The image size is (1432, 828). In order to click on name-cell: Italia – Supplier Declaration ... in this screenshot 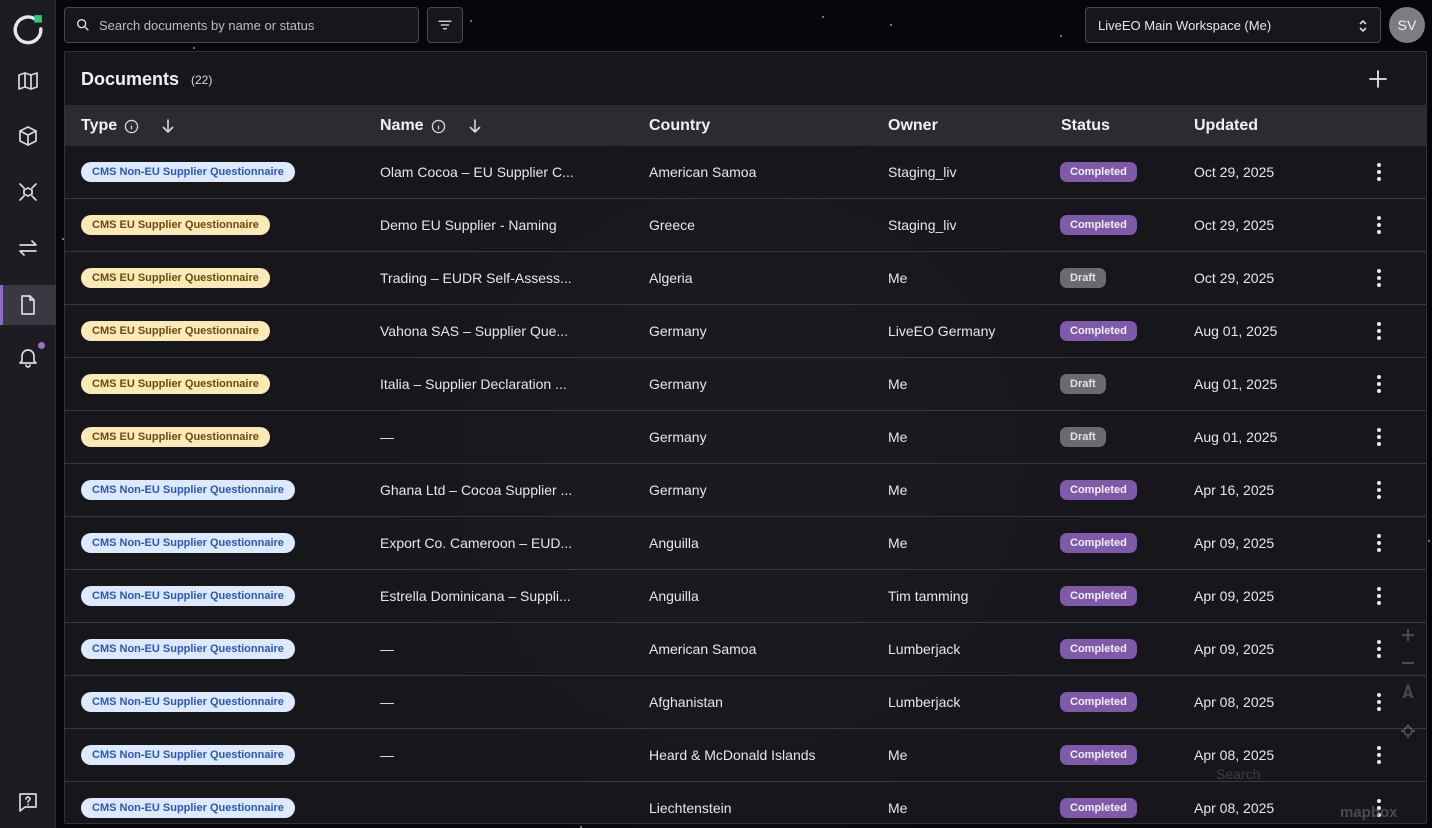, I will do `click(473, 384)`.